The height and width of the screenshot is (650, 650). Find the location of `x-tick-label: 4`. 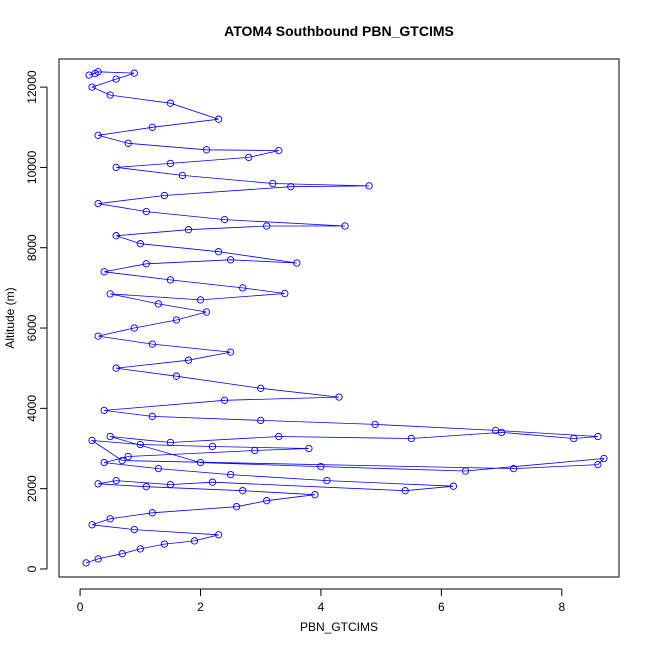

x-tick-label: 4 is located at coordinates (321, 607).